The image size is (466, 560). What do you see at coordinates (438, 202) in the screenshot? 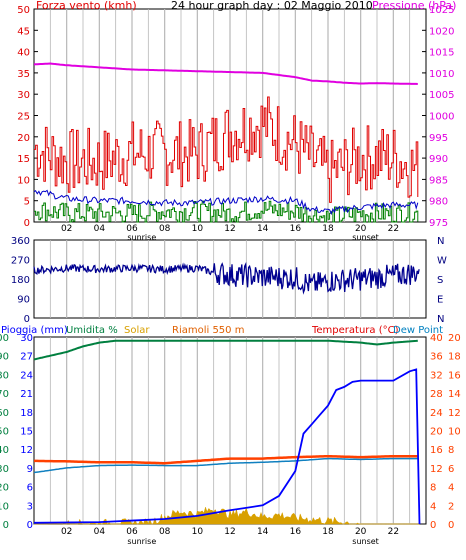
I see `pressure-y-tick-label: 980` at bounding box center [438, 202].